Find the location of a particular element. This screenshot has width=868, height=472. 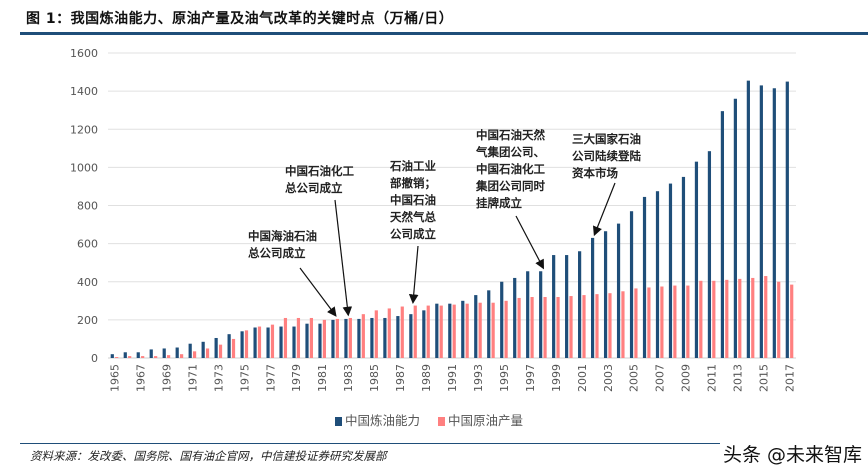

x-tick-label: 2005 is located at coordinates (634, 378).